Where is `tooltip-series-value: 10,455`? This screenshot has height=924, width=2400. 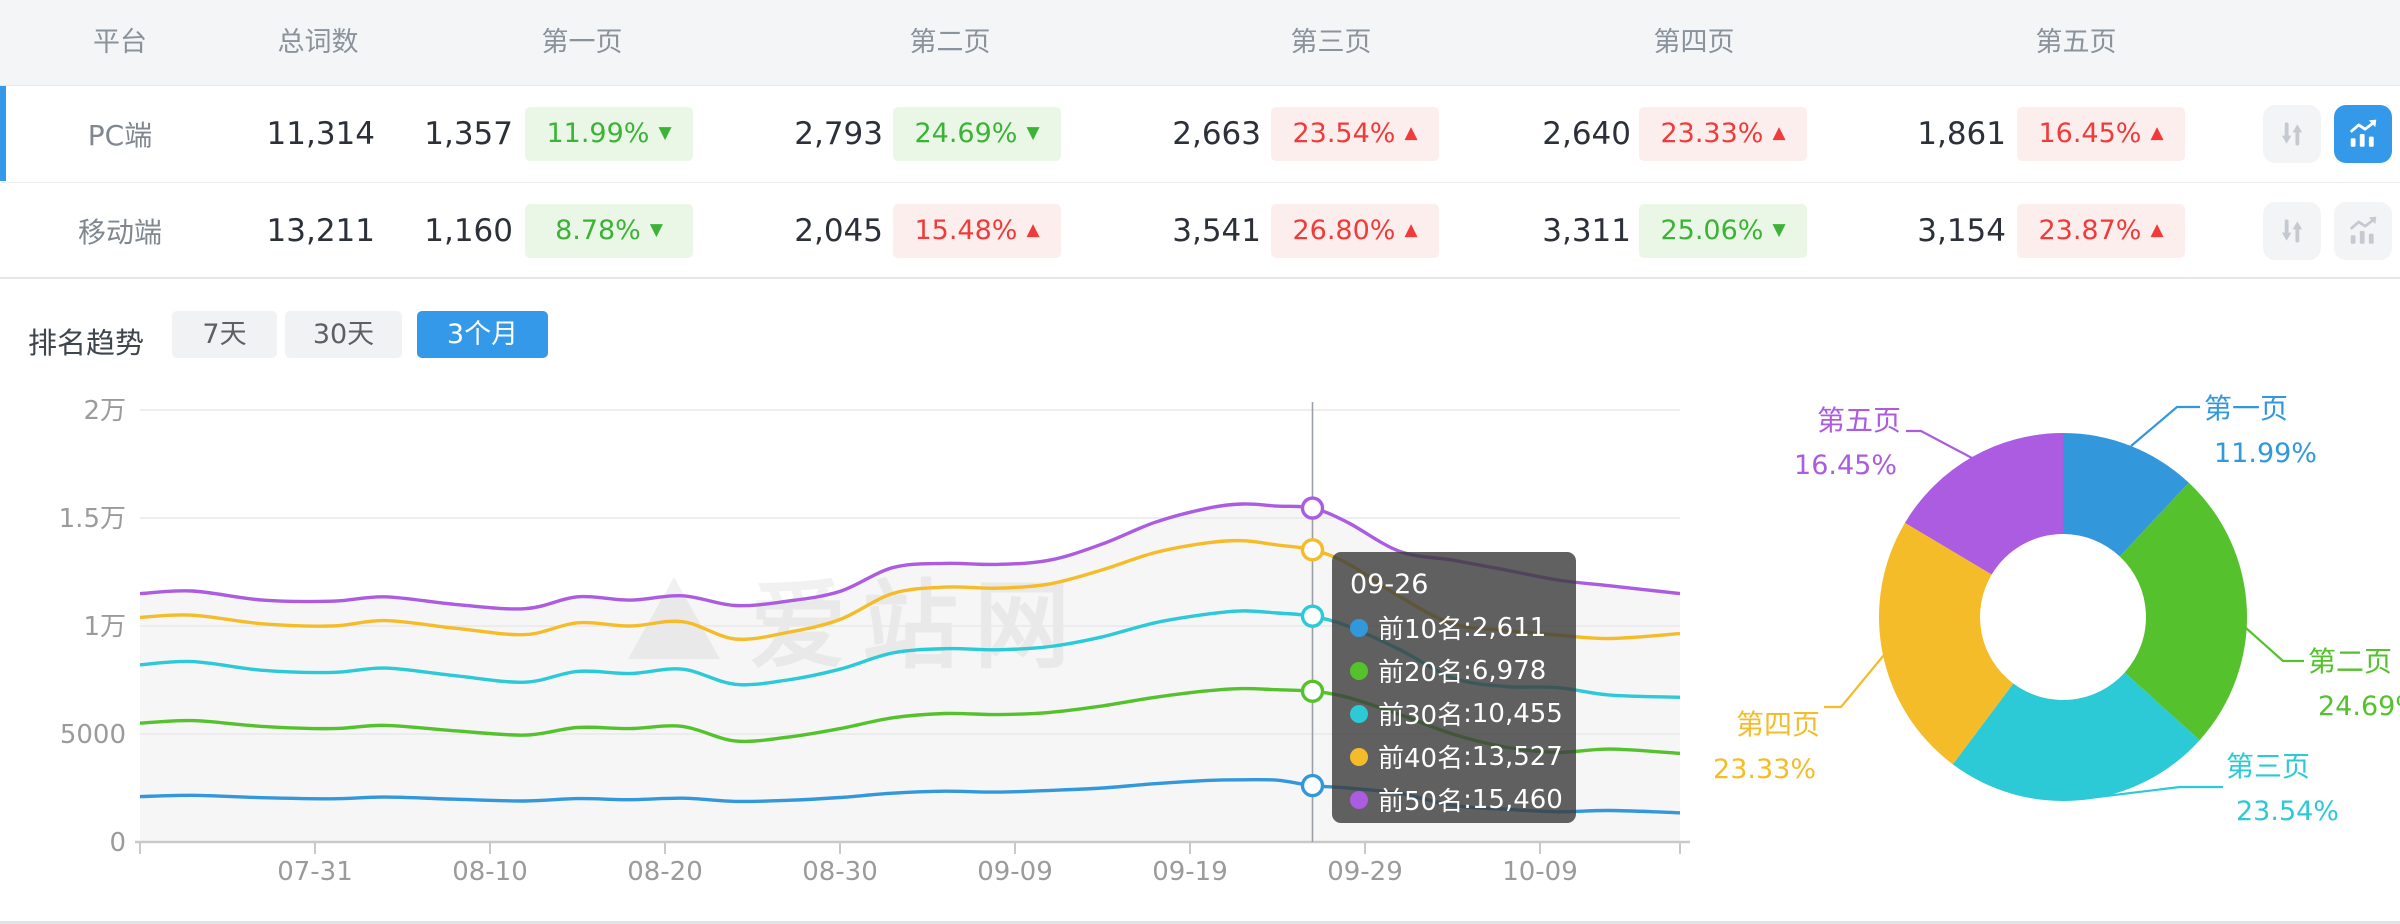 tooltip-series-value: 10,455 is located at coordinates (1517, 713).